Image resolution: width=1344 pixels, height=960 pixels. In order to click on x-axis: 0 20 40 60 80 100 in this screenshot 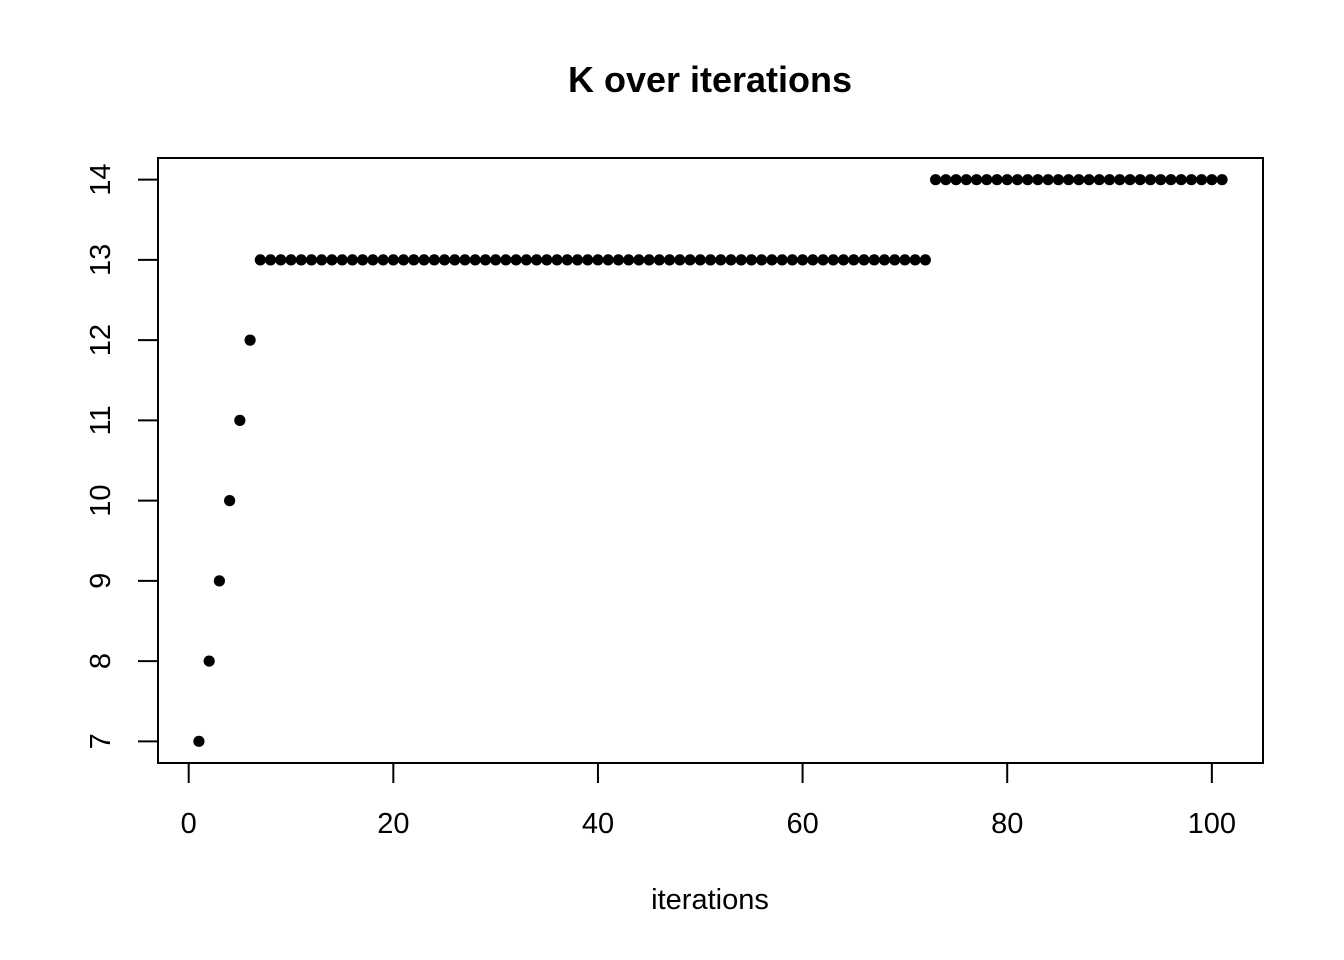, I will do `click(708, 801)`.